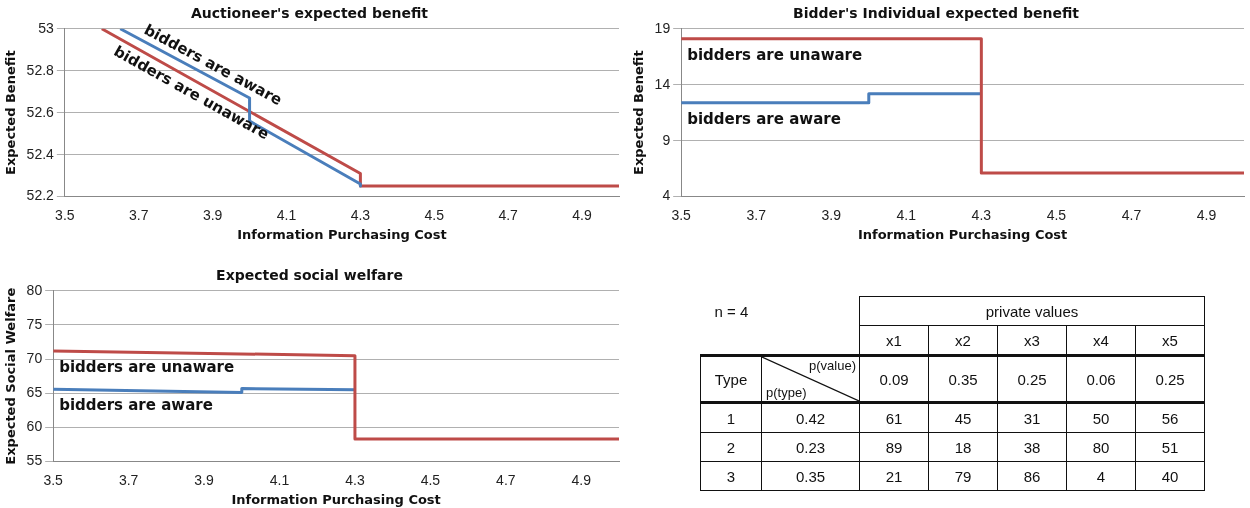 The height and width of the screenshot is (508, 1250). What do you see at coordinates (894, 476) in the screenshot?
I see `text: 21` at bounding box center [894, 476].